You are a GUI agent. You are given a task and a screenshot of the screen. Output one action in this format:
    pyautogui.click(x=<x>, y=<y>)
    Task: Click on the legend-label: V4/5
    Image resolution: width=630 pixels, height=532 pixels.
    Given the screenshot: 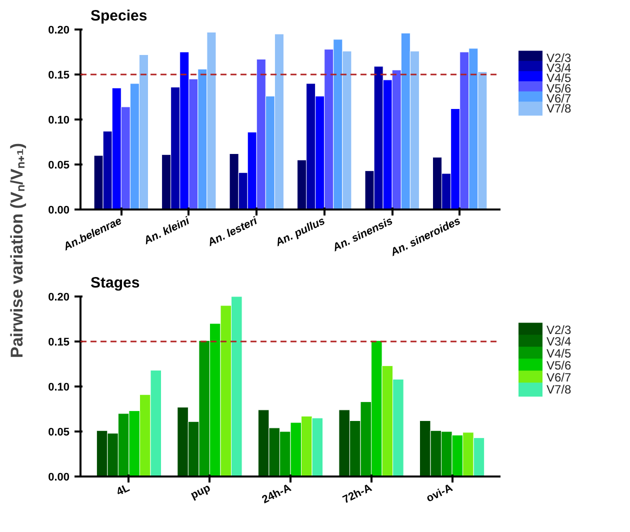 What is the action you would take?
    pyautogui.click(x=559, y=353)
    